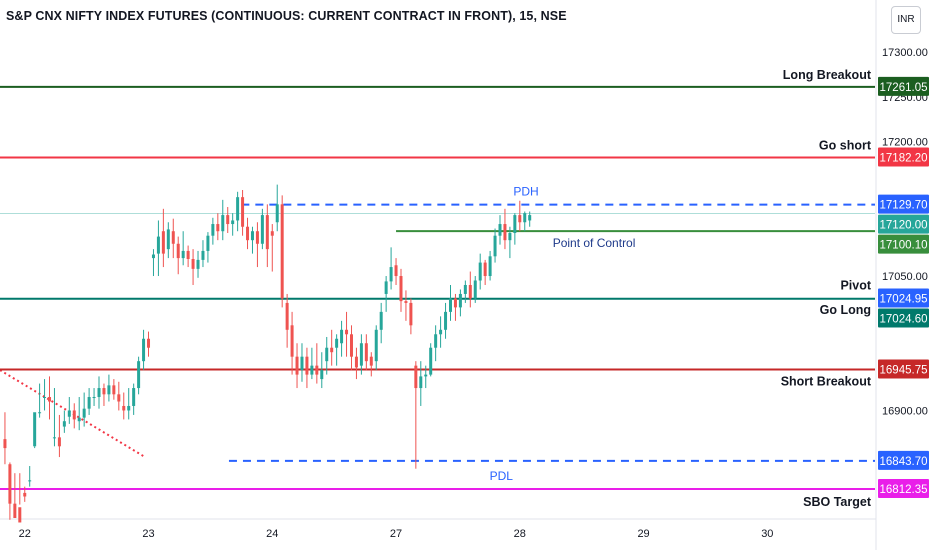 The height and width of the screenshot is (550, 932). Describe the element at coordinates (827, 75) in the screenshot. I see `level-label: Long Breakout` at that location.